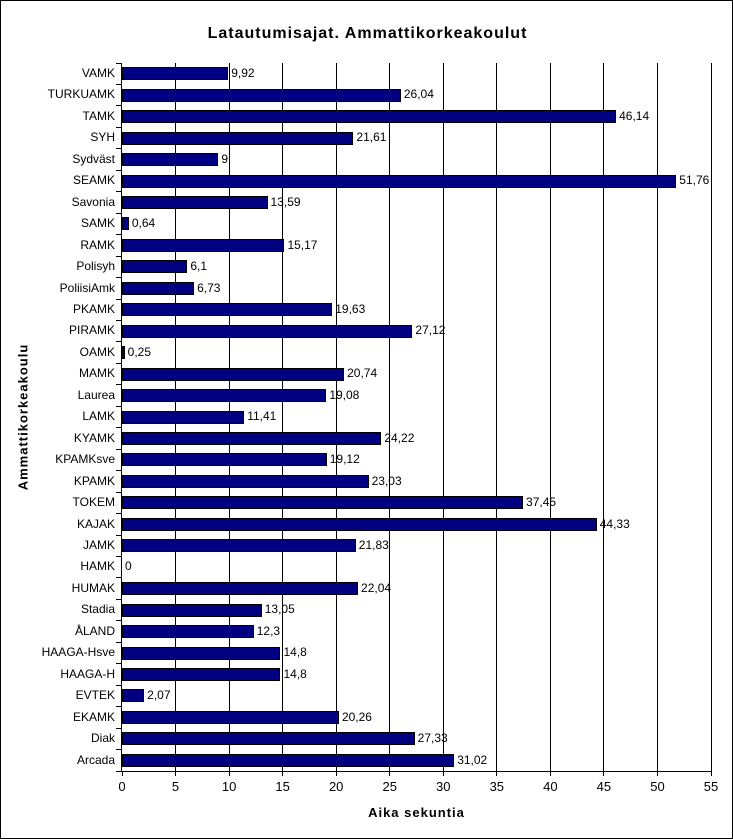 Image resolution: width=733 pixels, height=839 pixels. Describe the element at coordinates (225, 158) in the screenshot. I see `value-label: 9` at that location.